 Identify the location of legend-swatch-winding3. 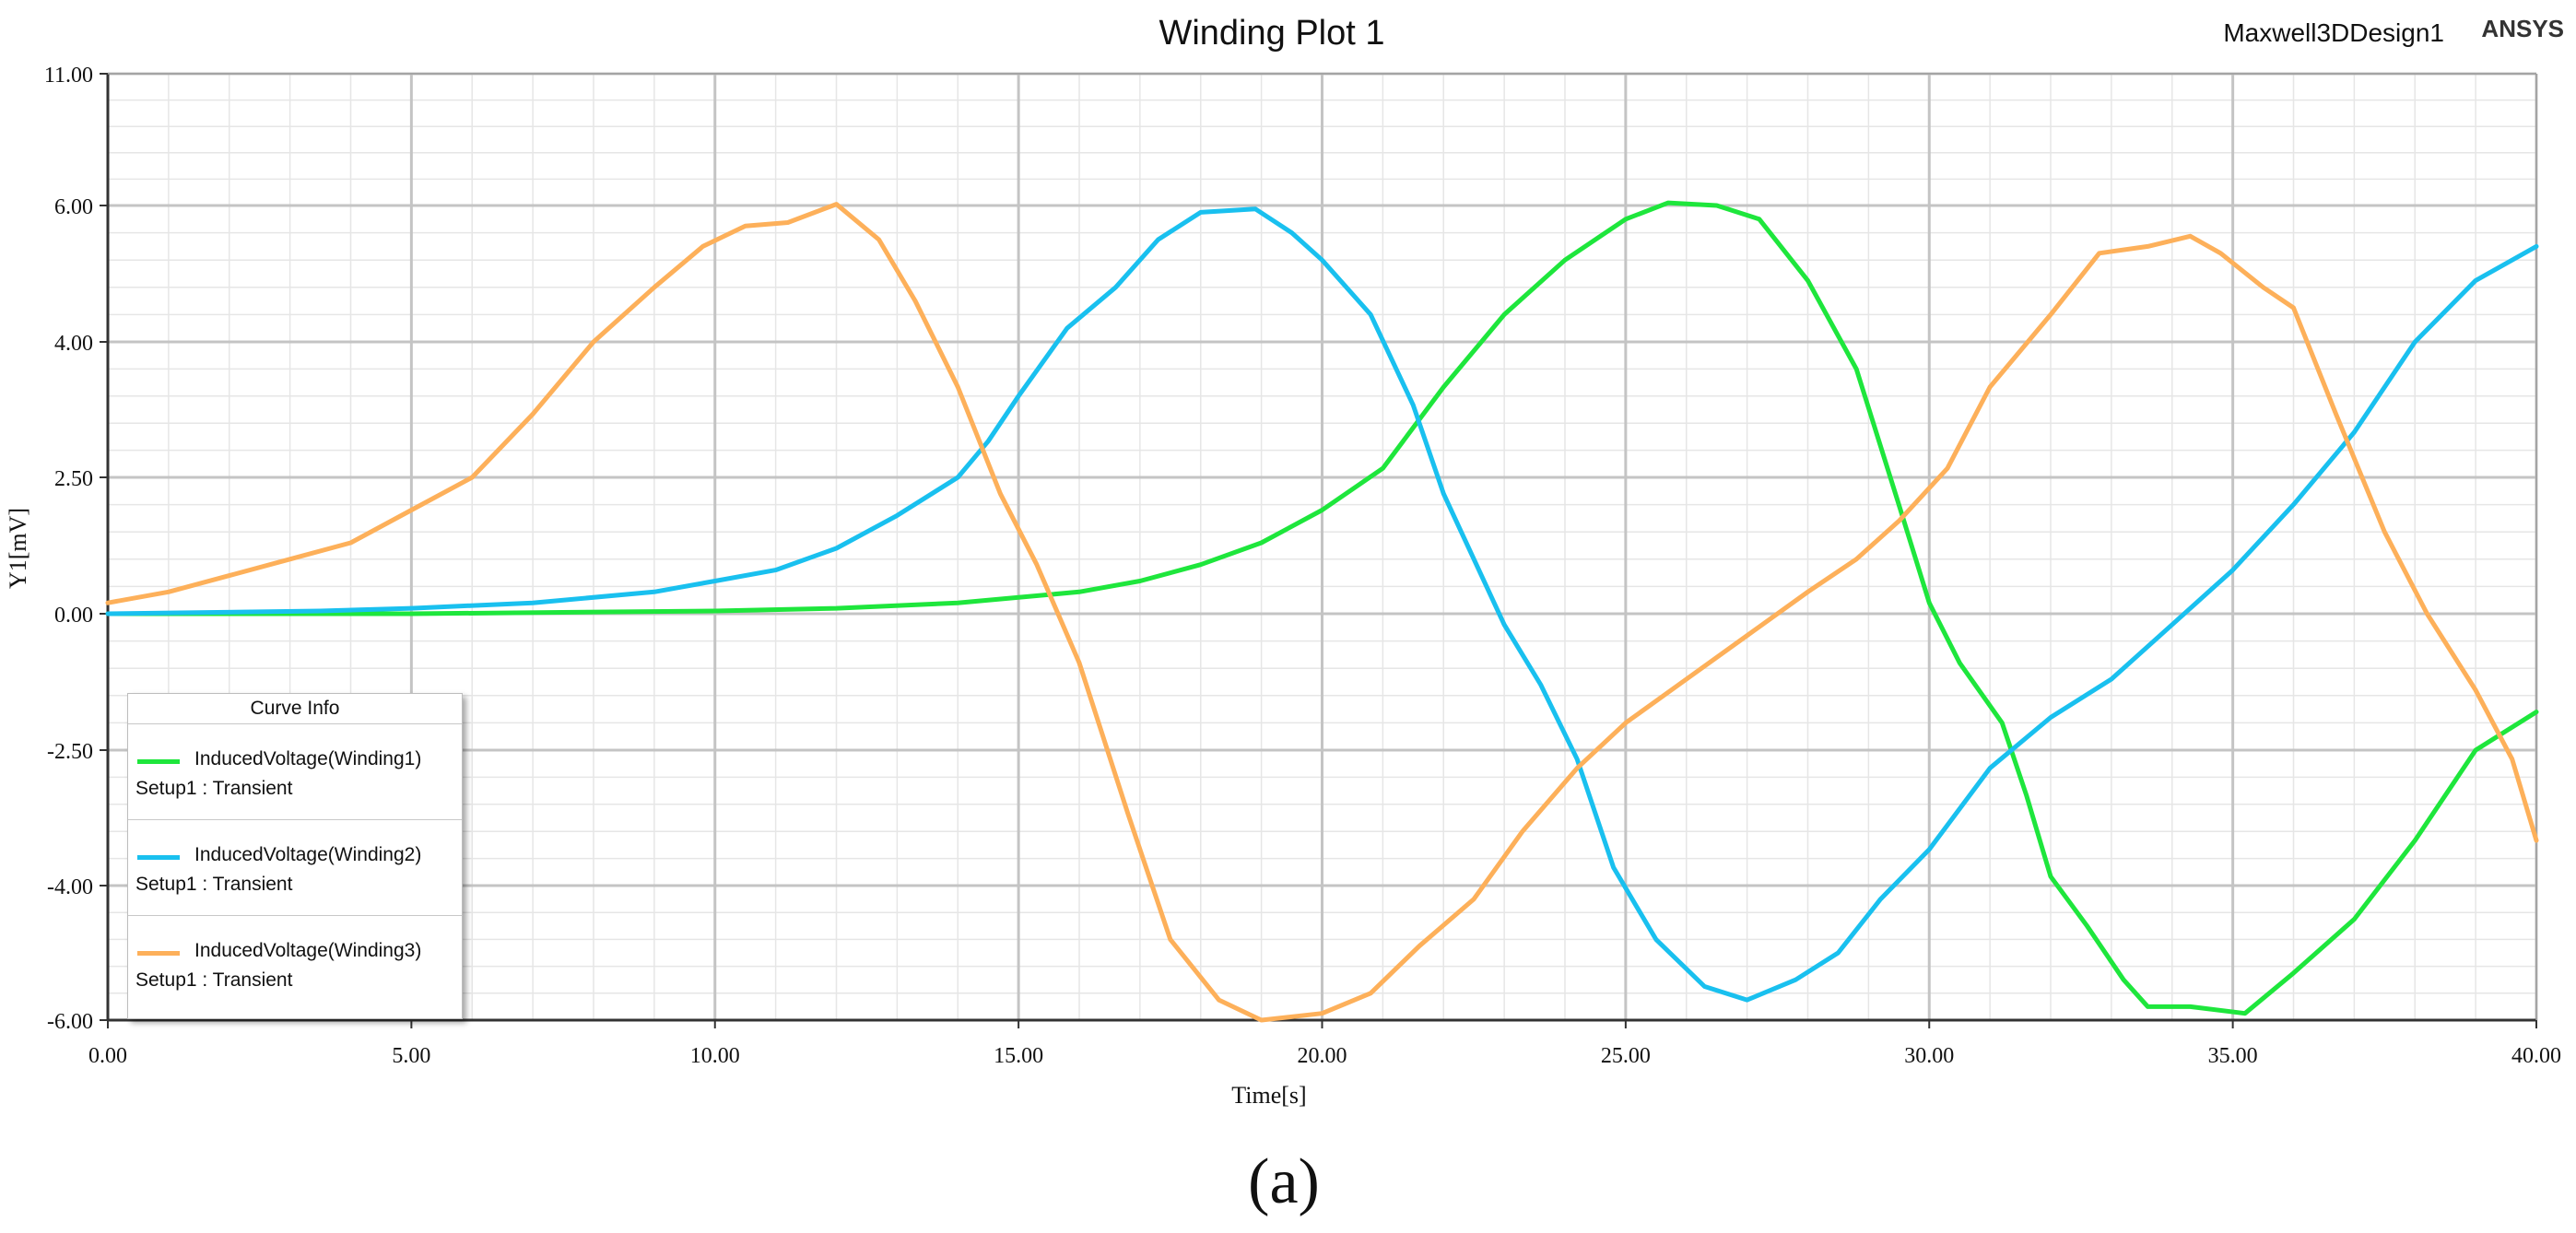
(158, 953).